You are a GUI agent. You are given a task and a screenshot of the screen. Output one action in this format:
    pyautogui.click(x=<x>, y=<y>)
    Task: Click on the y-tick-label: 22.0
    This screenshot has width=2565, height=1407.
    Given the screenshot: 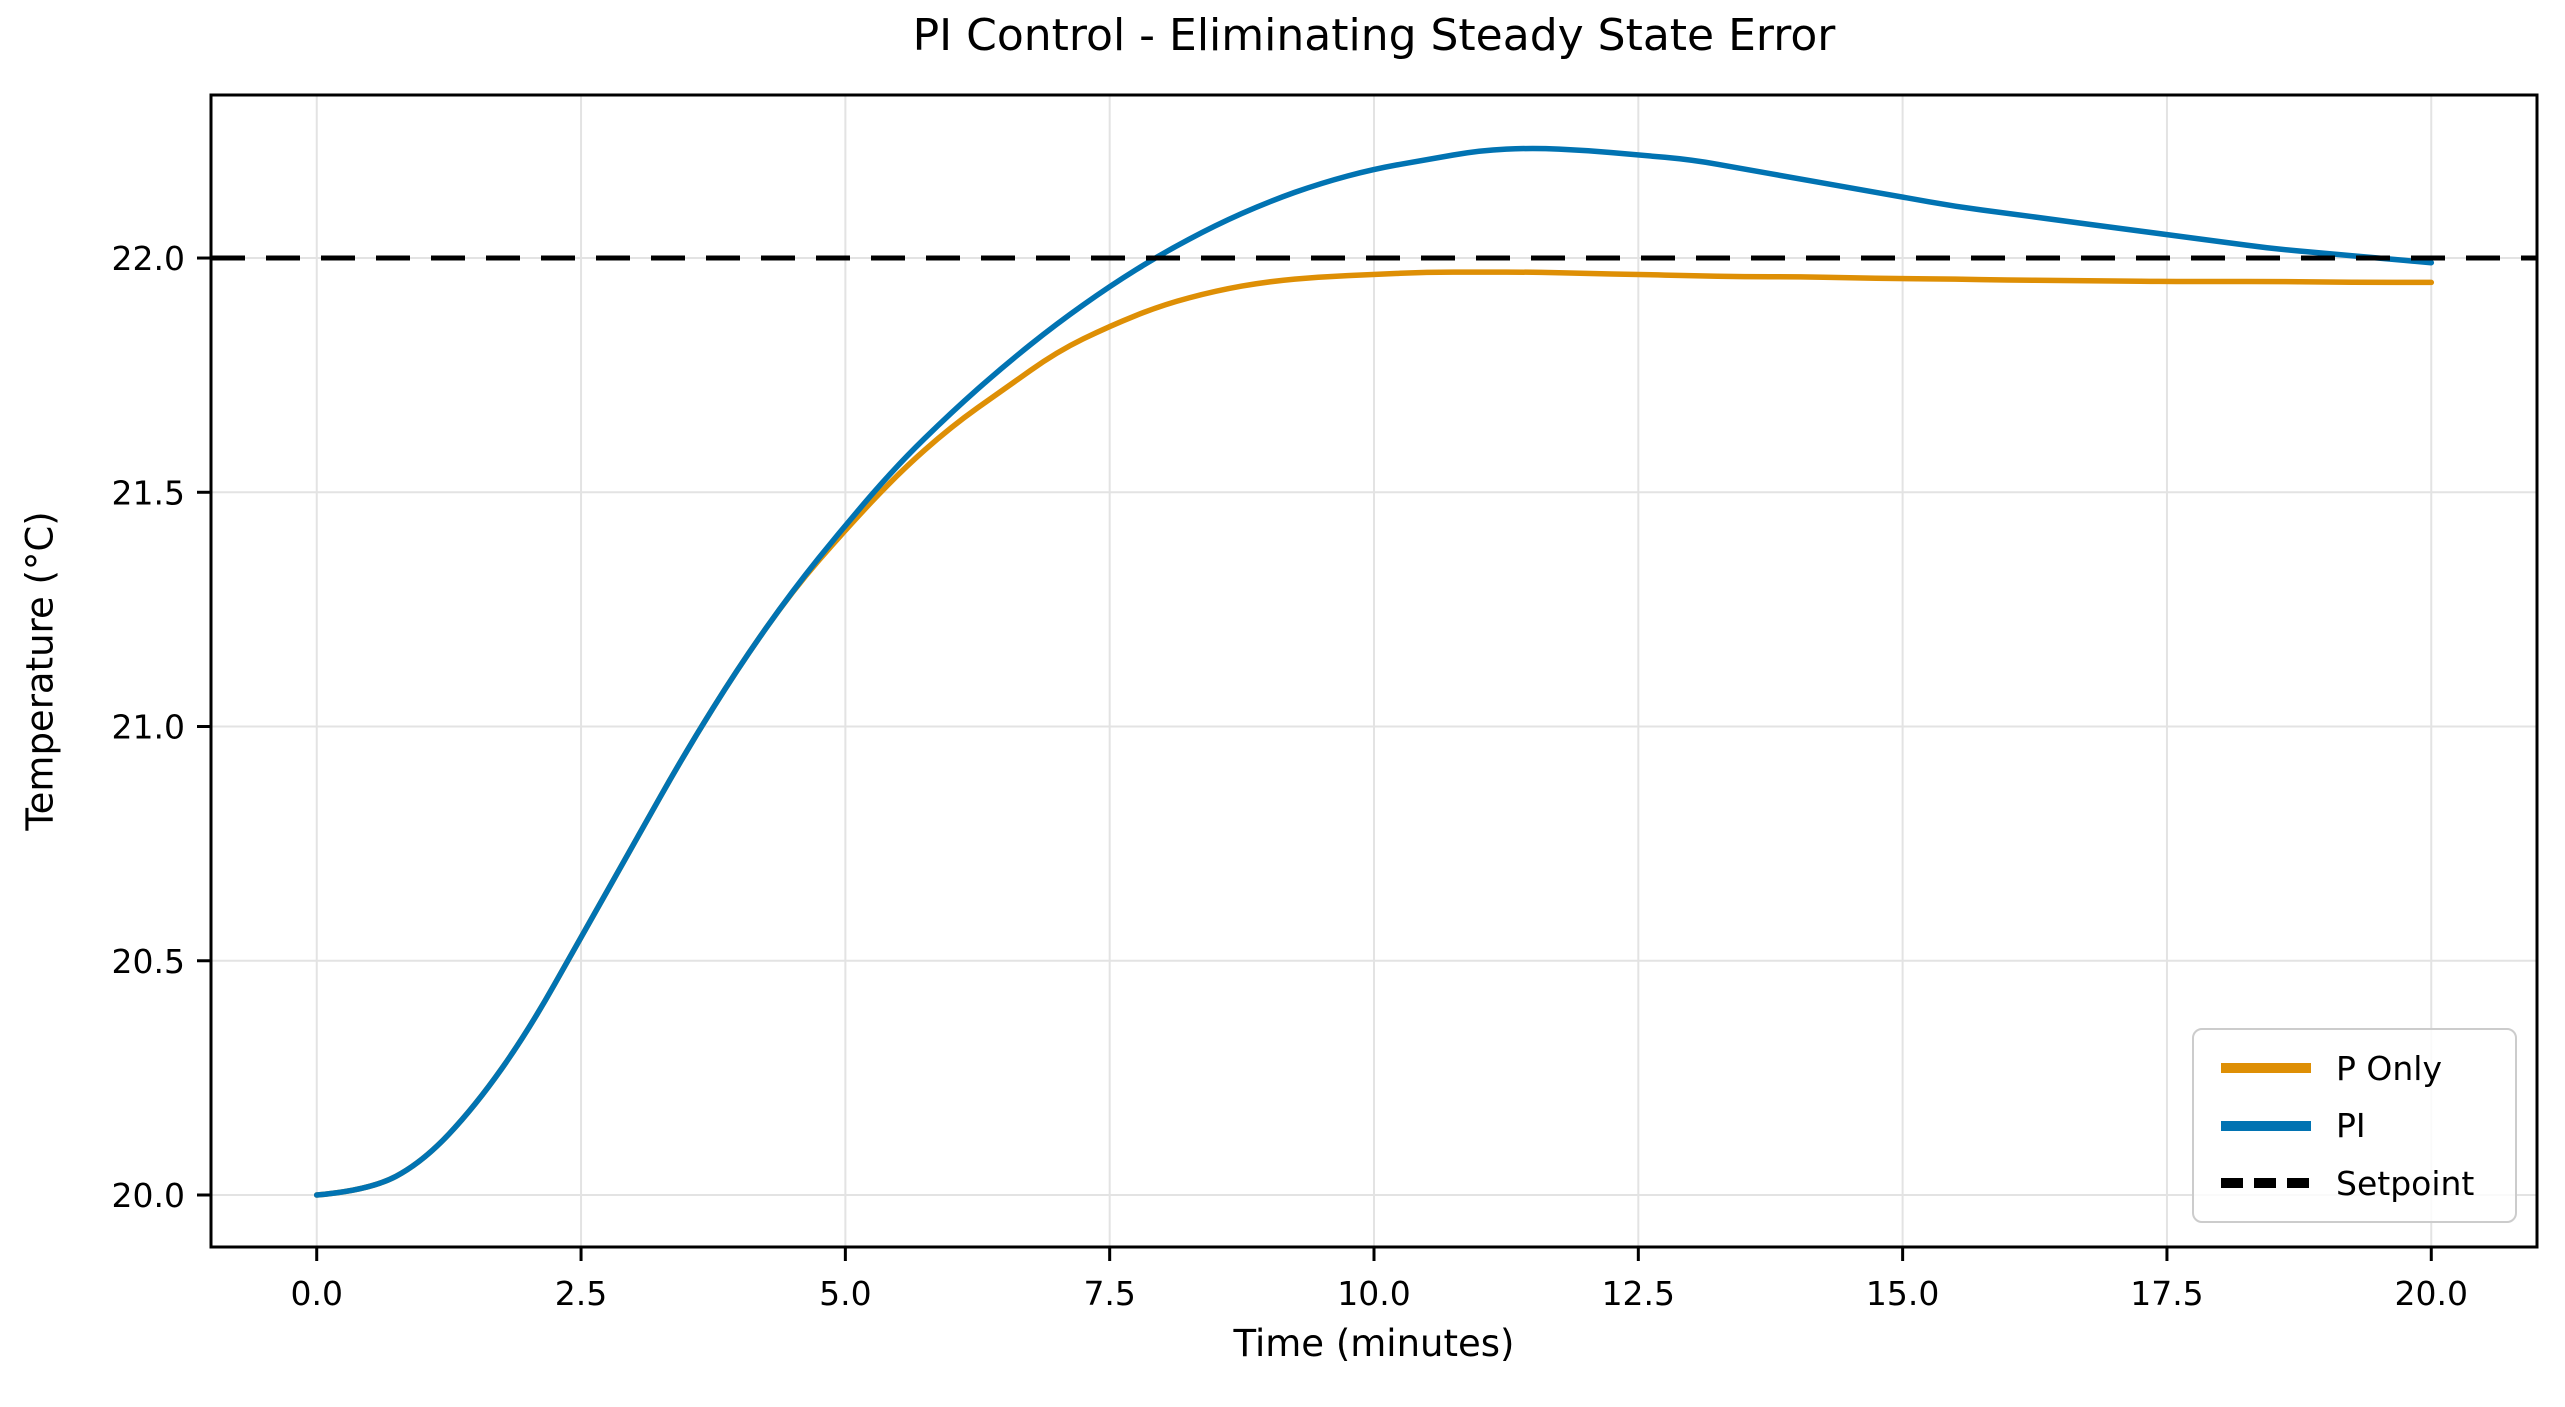 What is the action you would take?
    pyautogui.click(x=148, y=258)
    